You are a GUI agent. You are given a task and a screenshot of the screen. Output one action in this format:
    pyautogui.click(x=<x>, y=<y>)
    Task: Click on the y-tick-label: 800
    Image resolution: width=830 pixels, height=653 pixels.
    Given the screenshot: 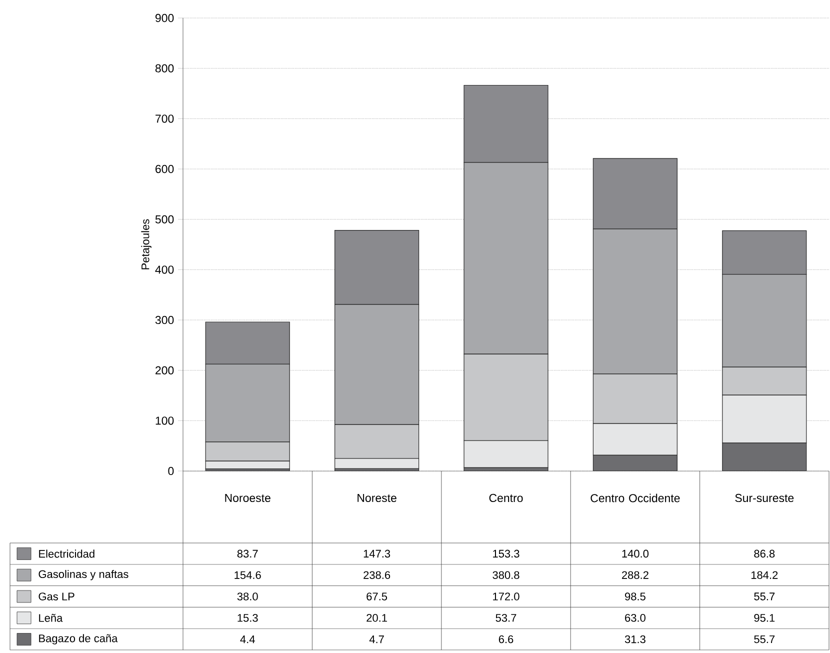 What is the action you would take?
    pyautogui.click(x=164, y=68)
    